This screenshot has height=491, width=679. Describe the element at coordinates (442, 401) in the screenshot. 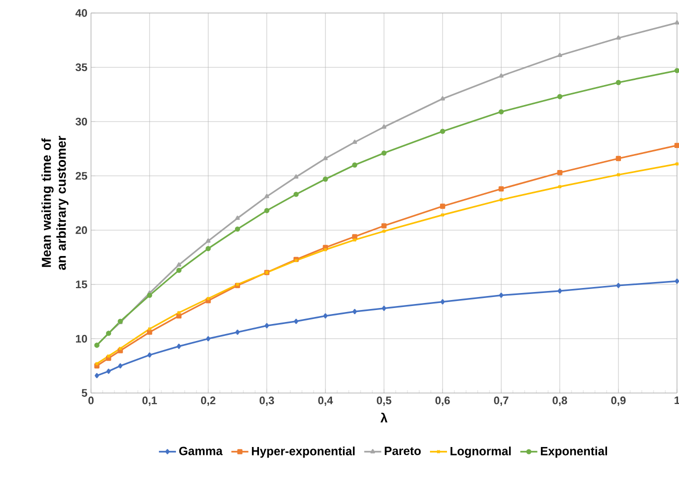

I see `x-tick-label: 0,6` at that location.